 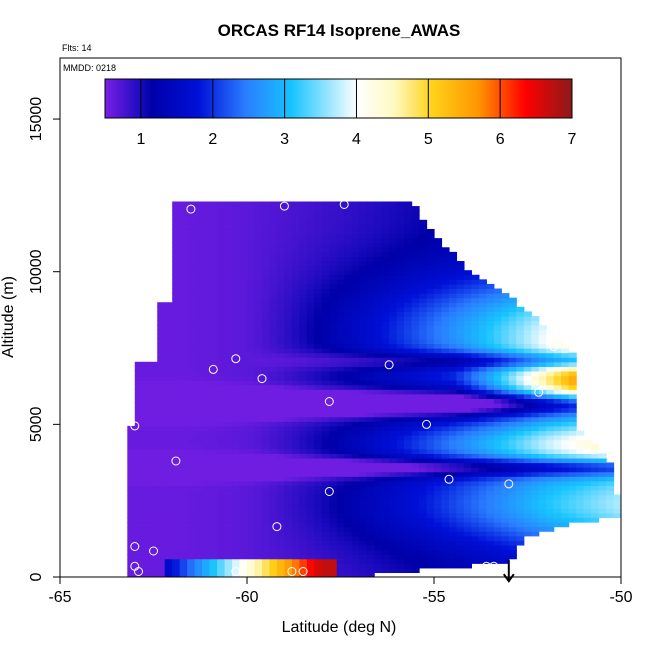 What do you see at coordinates (554, 346) in the screenshot?
I see `sample-point` at bounding box center [554, 346].